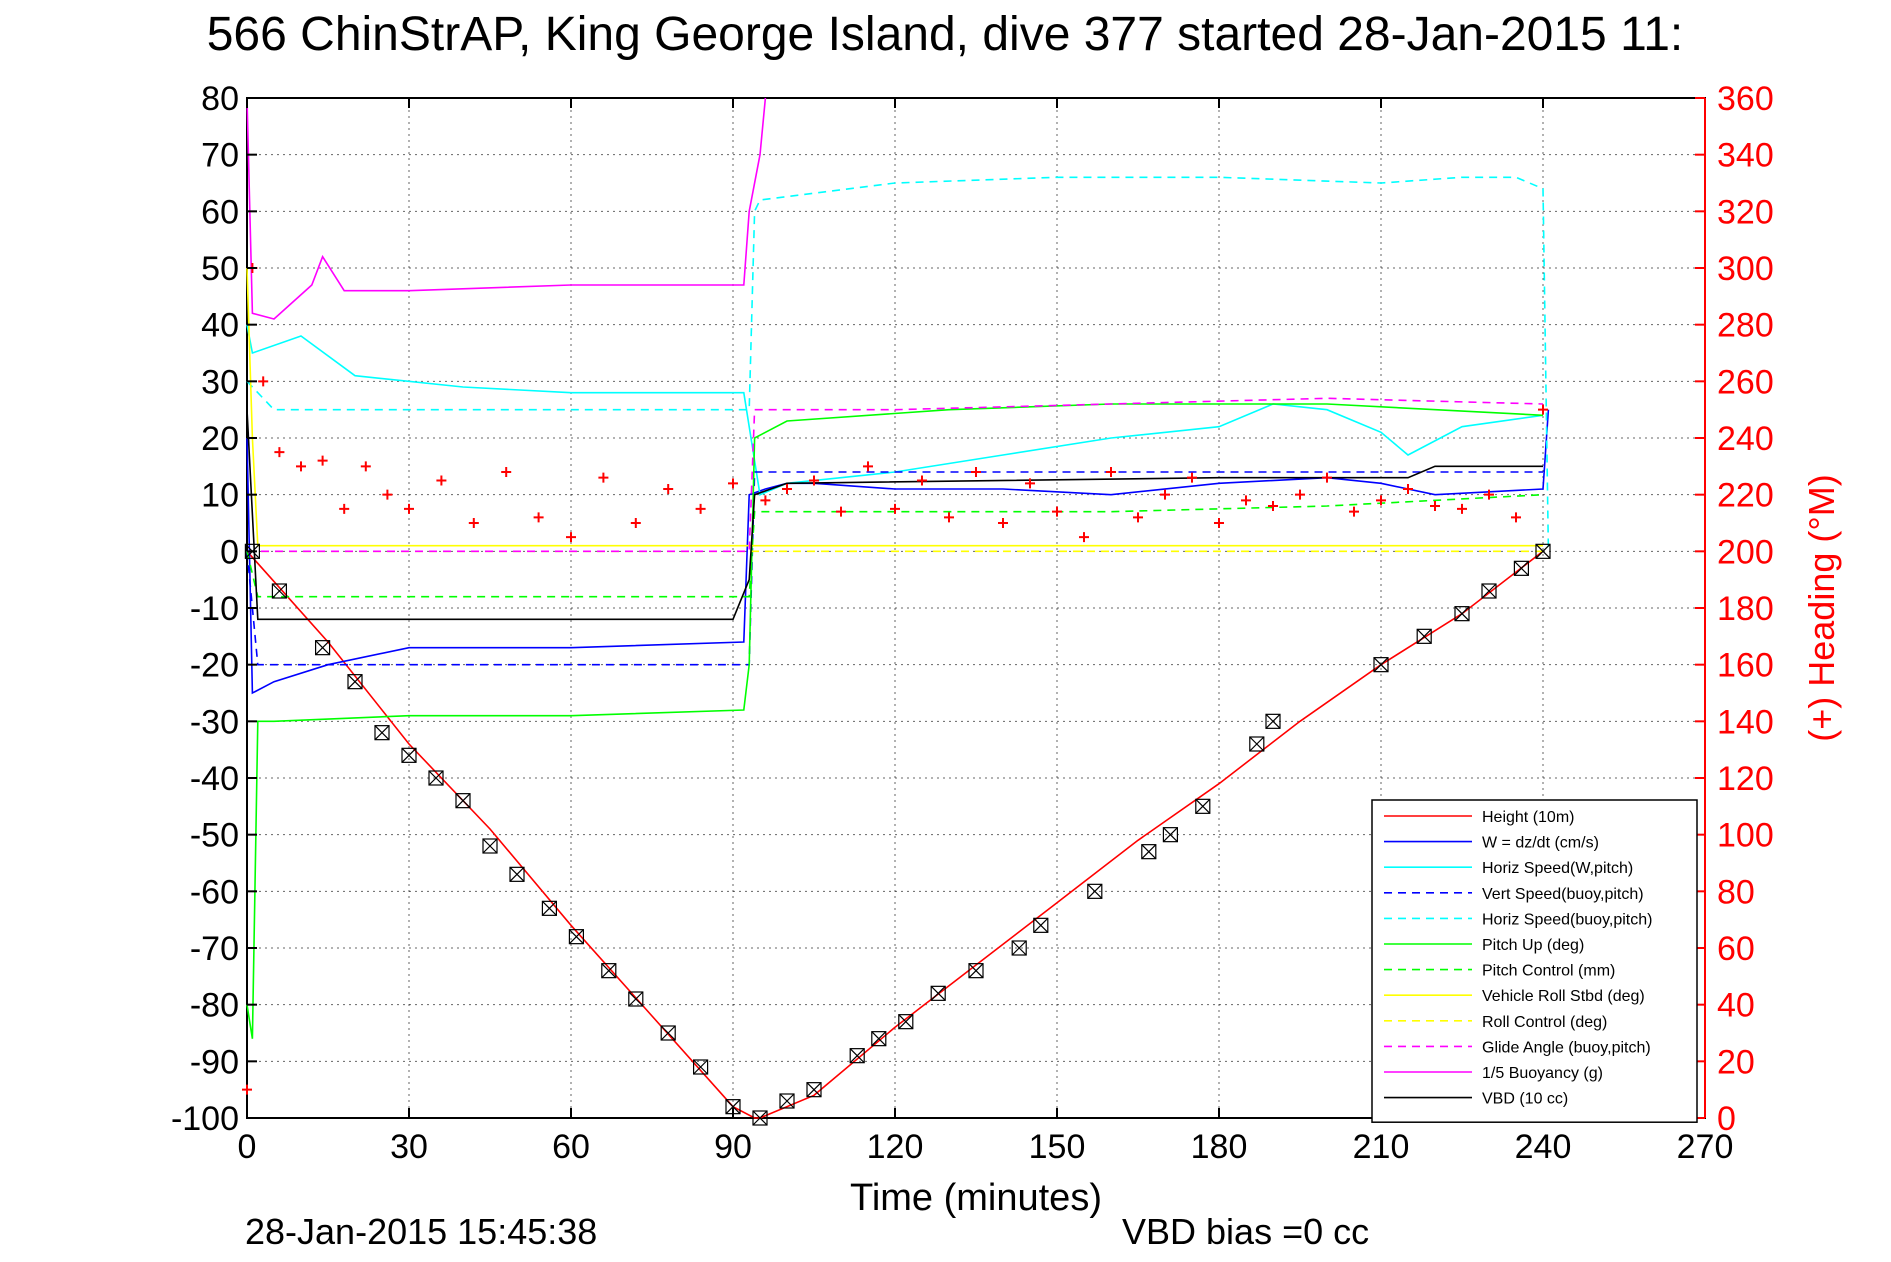  Describe the element at coordinates (1736, 892) in the screenshot. I see `y-right-tick-label: 80` at that location.